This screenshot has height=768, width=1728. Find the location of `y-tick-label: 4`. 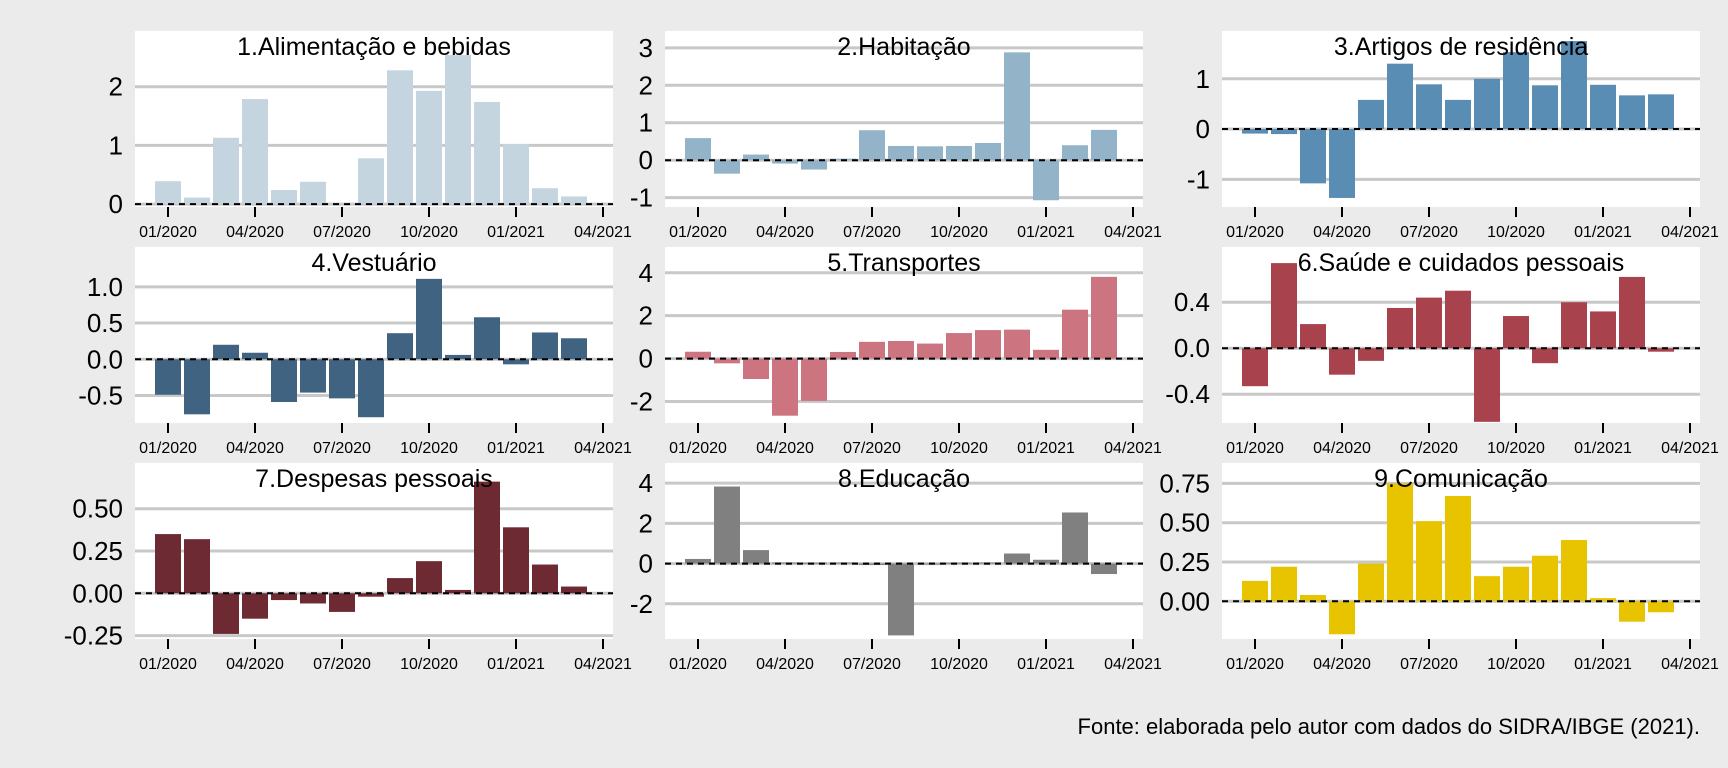

y-tick-label: 4 is located at coordinates (646, 483).